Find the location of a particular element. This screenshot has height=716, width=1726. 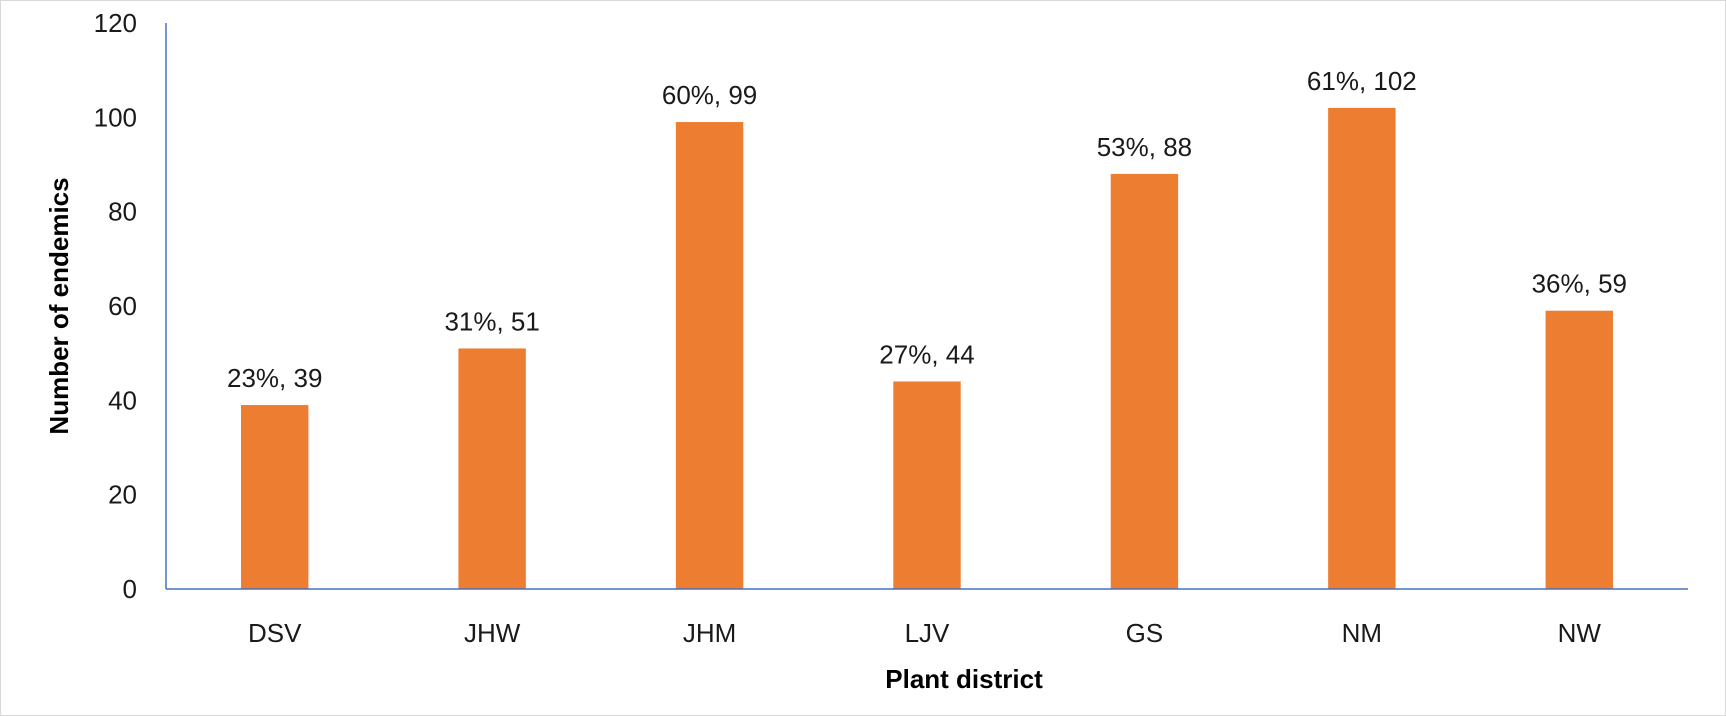

x-tick-label: JHM is located at coordinates (709, 633).